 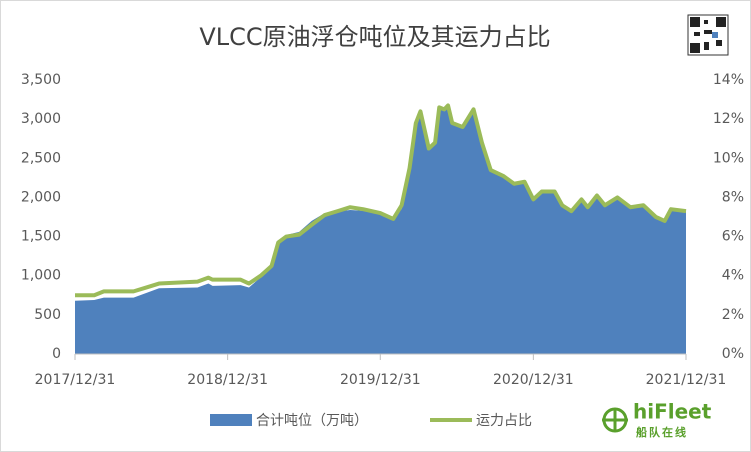 I want to click on y-tick-label: 3,000, so click(x=41, y=119).